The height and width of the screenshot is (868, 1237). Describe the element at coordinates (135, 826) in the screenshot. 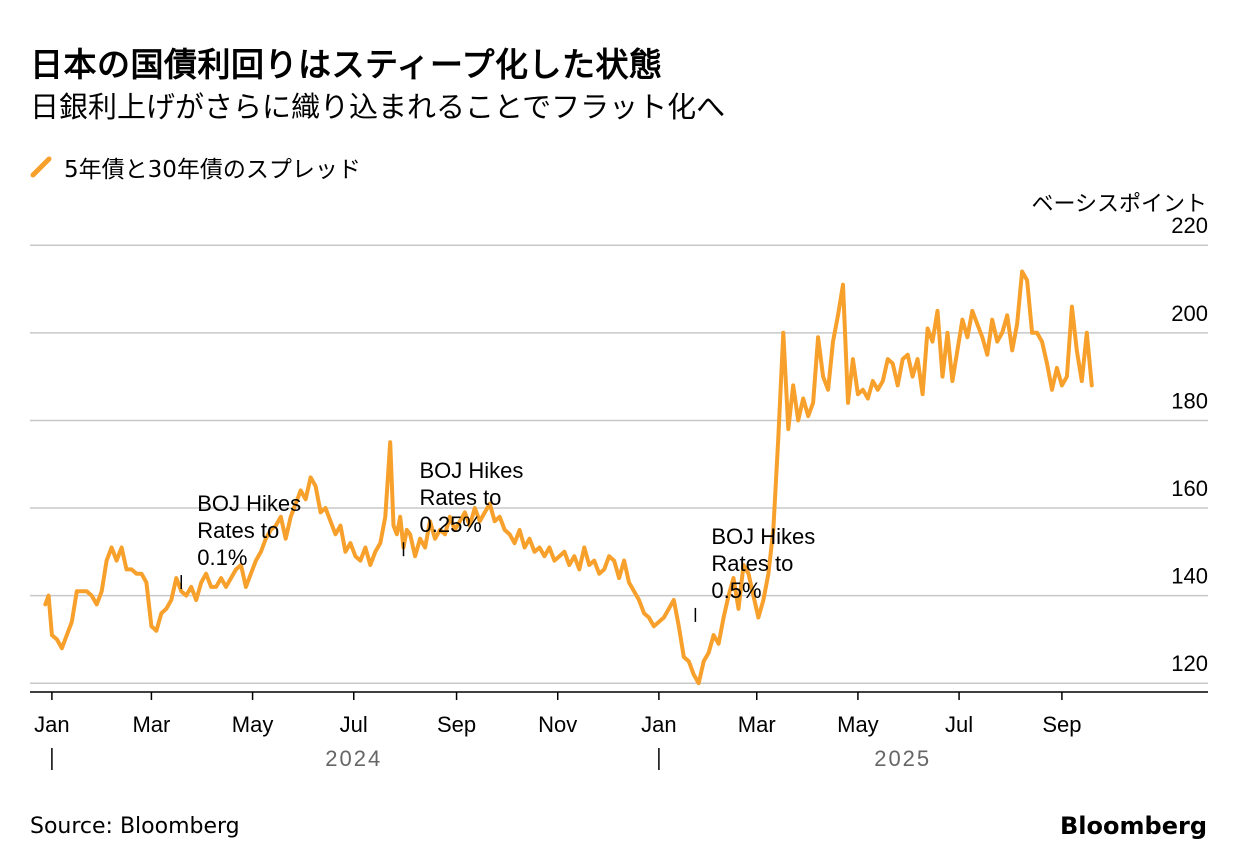

I see `source-note: Source: Bloomberg` at that location.